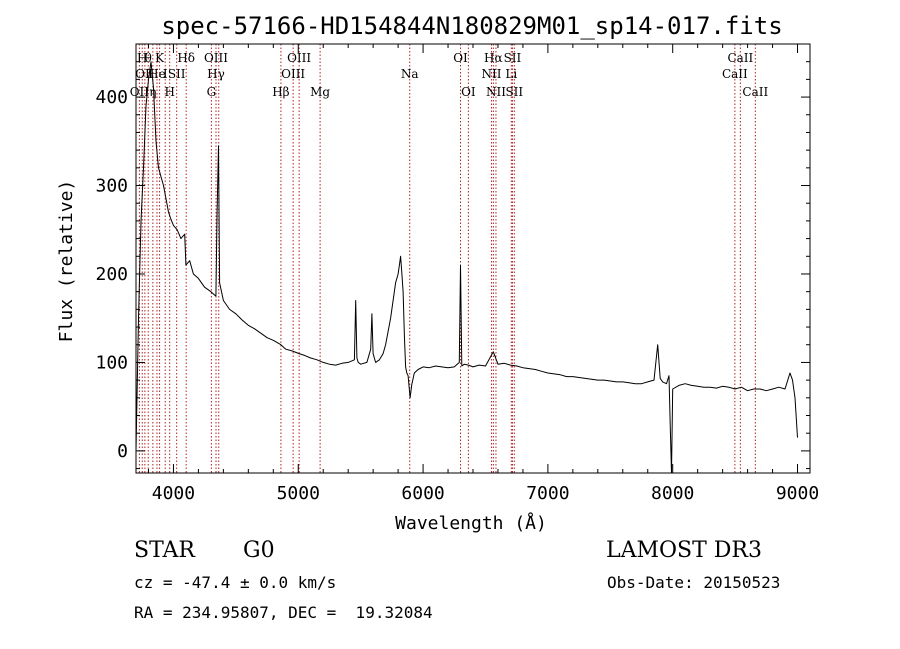  Describe the element at coordinates (672, 493) in the screenshot. I see `x-tick-label: 8000` at that location.